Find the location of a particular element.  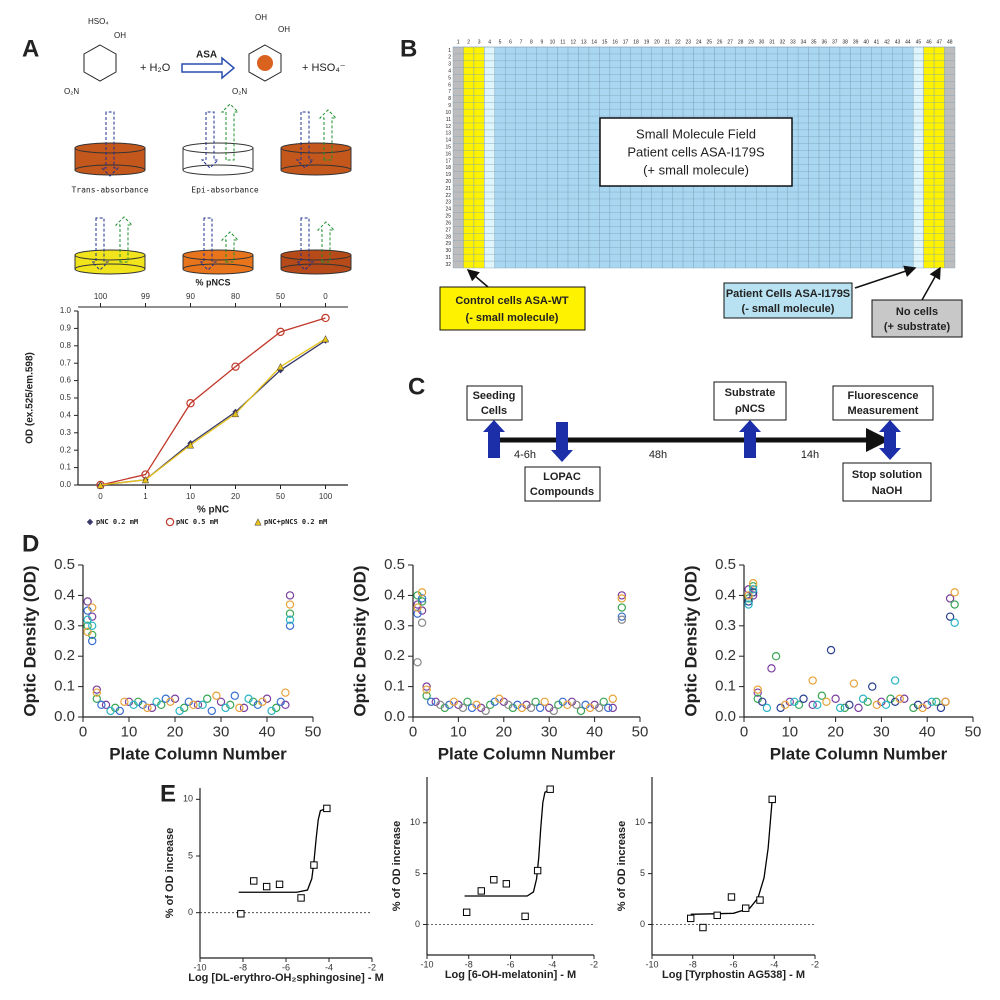

row-label: 18 is located at coordinates (448, 168).